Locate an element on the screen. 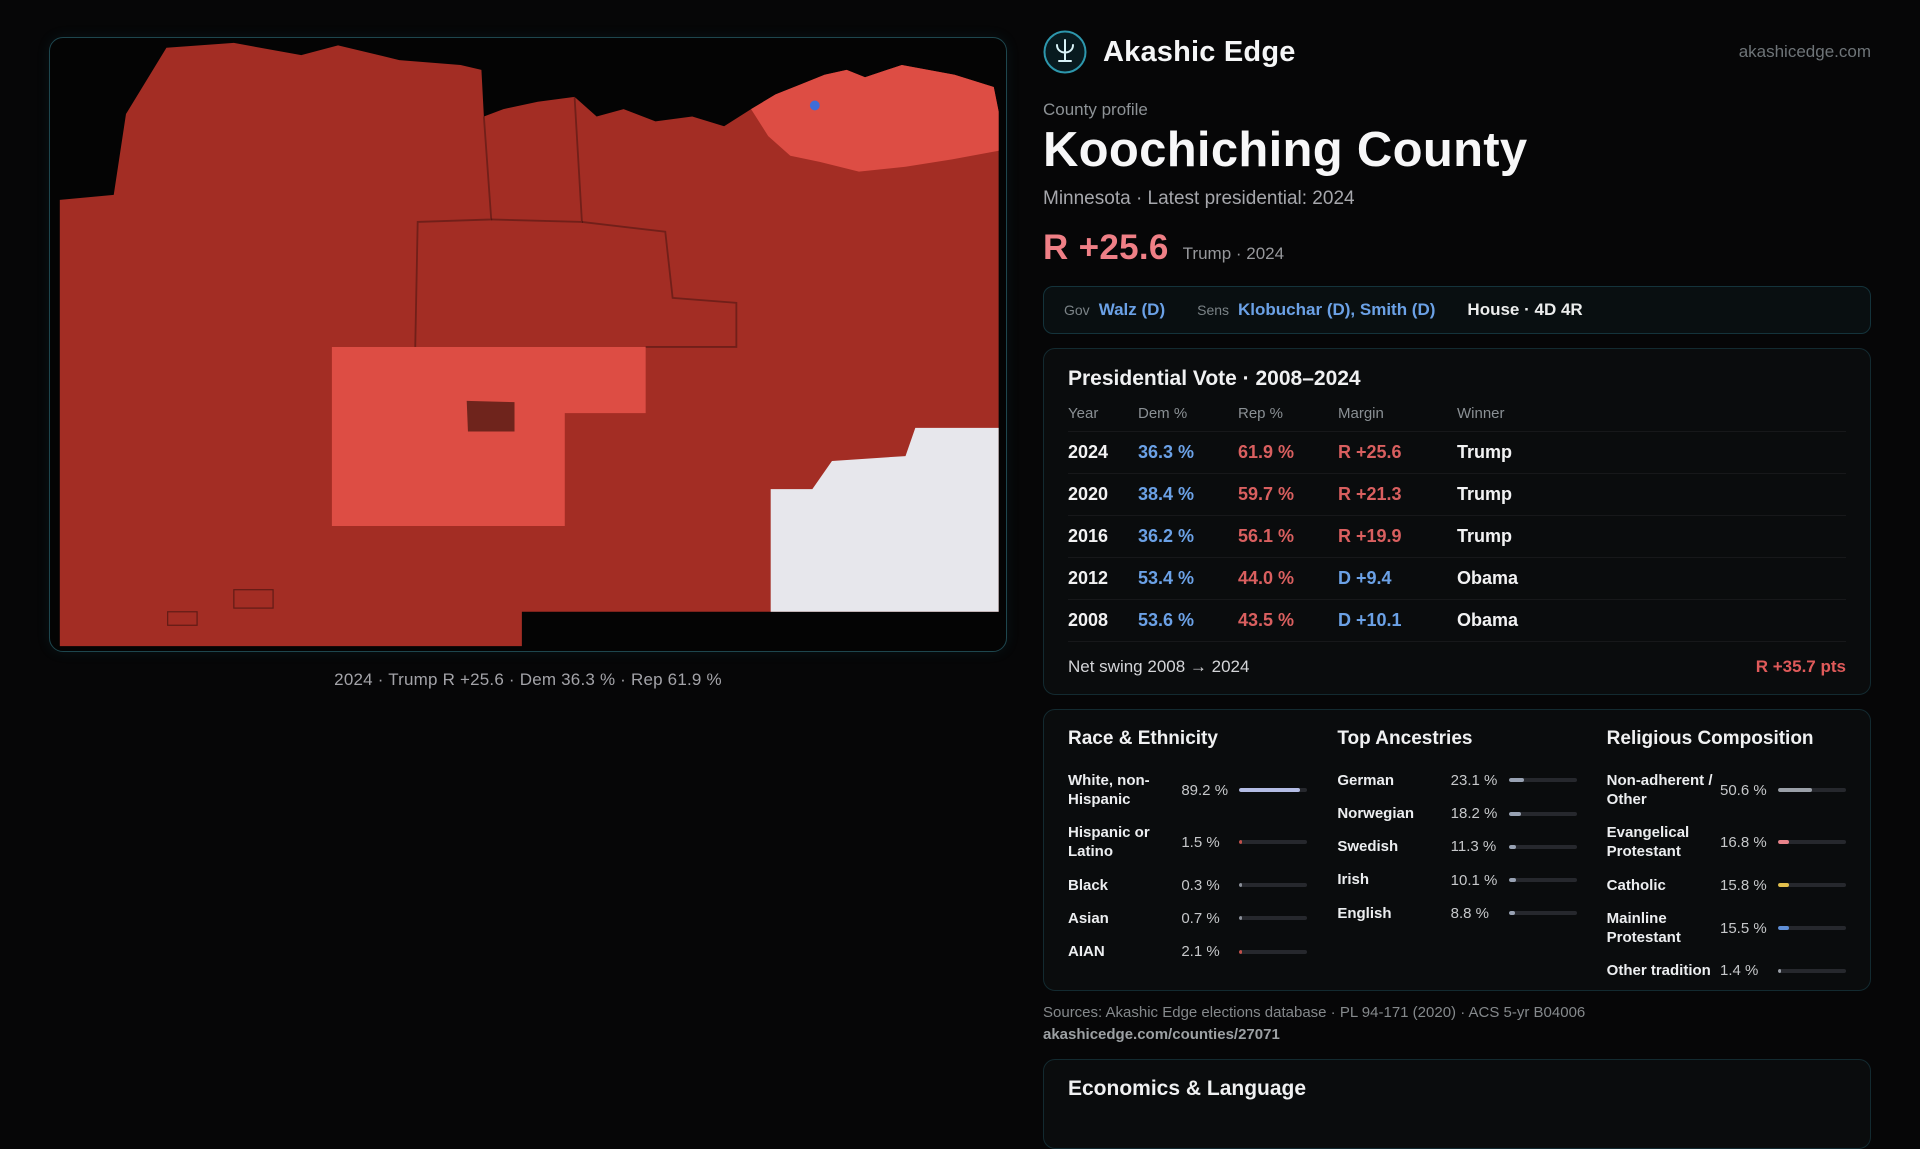 Image resolution: width=1920 pixels, height=1149 pixels. cell-dem: 53.4 % is located at coordinates (1188, 578).